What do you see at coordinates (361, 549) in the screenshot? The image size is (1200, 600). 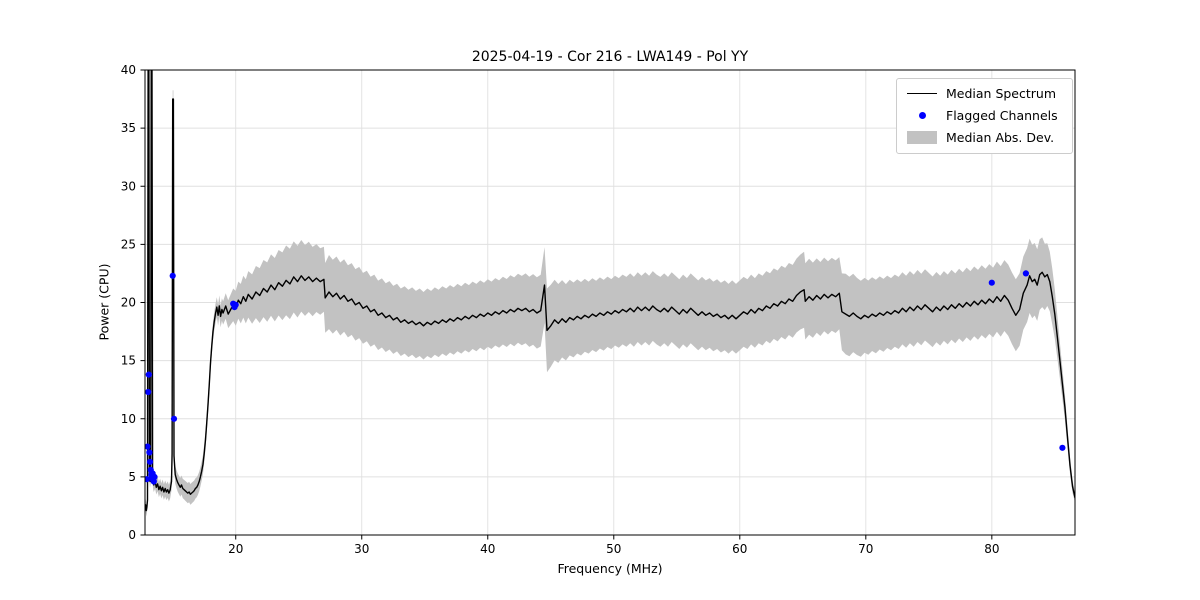 I see `x-tick-label: 30` at bounding box center [361, 549].